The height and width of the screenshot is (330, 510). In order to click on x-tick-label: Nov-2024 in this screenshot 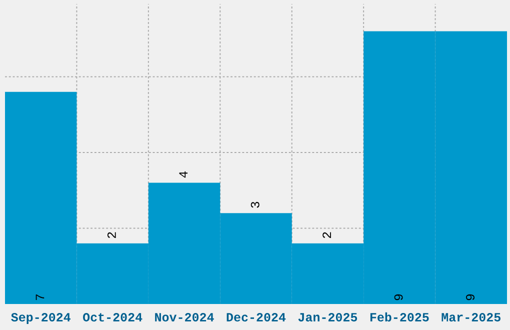, I will do `click(184, 317)`.